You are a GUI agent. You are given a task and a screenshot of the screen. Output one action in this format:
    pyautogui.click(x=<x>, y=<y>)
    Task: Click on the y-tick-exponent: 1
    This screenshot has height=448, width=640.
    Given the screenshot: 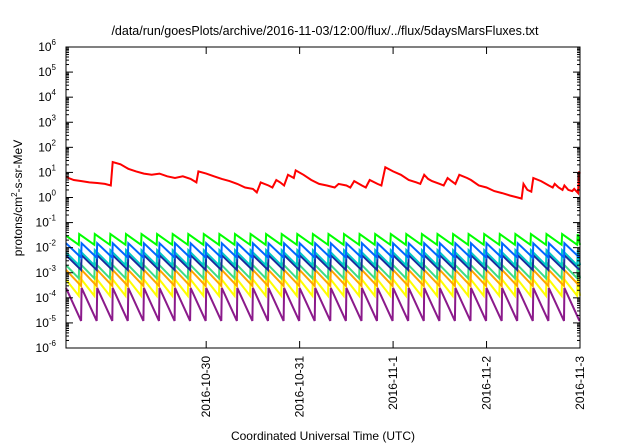 What is the action you would take?
    pyautogui.click(x=54, y=167)
    